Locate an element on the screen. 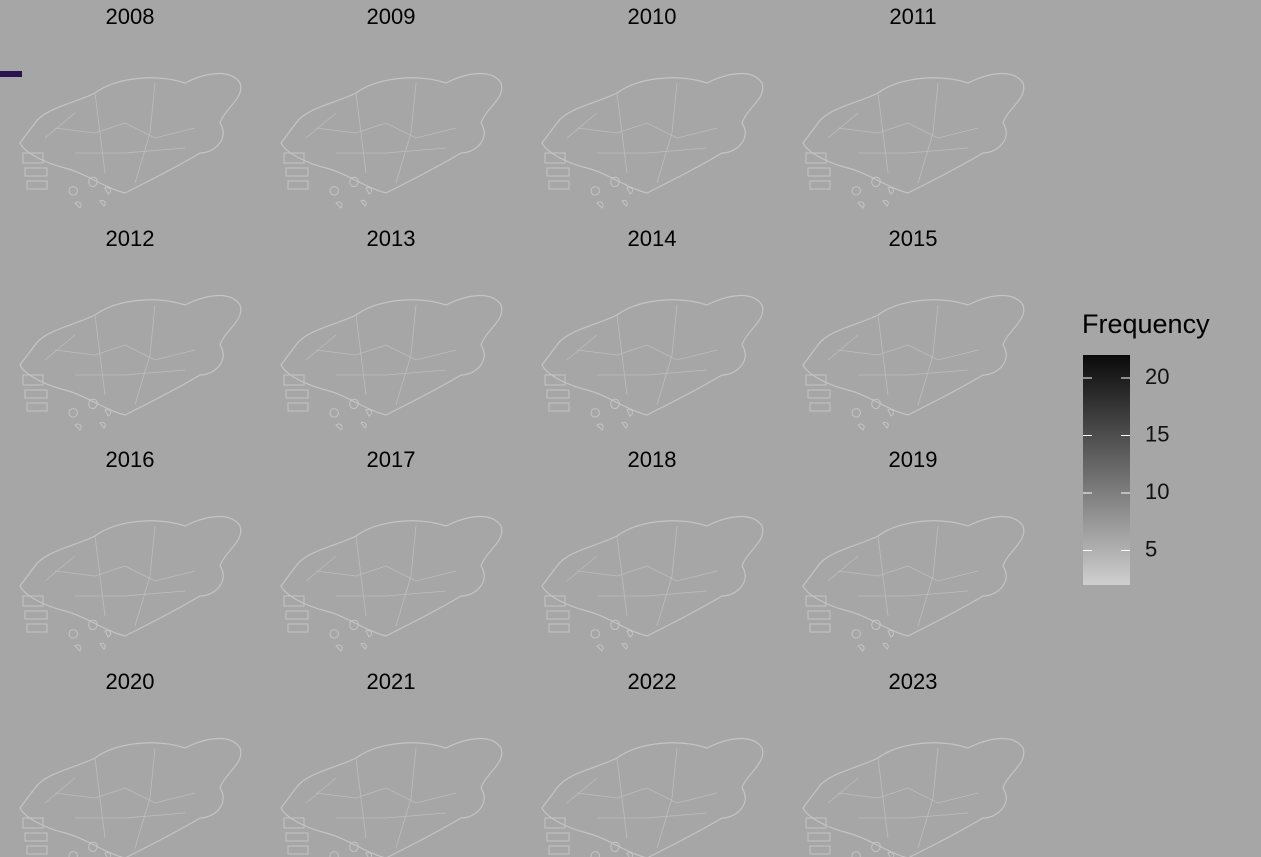 This screenshot has height=857, width=1261. panel-title: 2019 is located at coordinates (913, 459).